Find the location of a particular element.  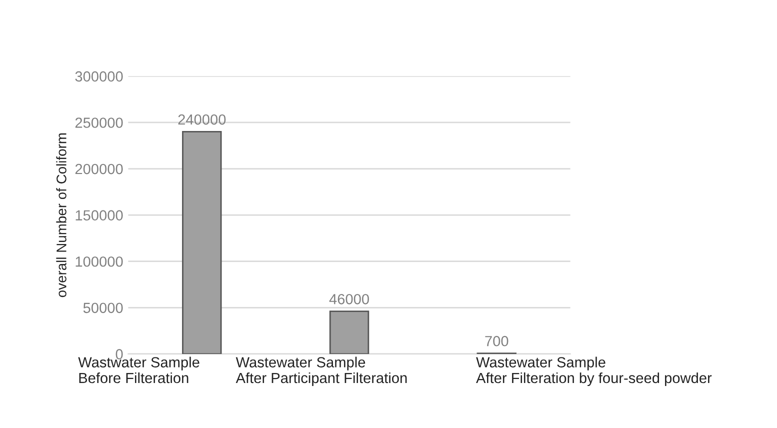

y-tick-label: 150000 is located at coordinates (99, 215).